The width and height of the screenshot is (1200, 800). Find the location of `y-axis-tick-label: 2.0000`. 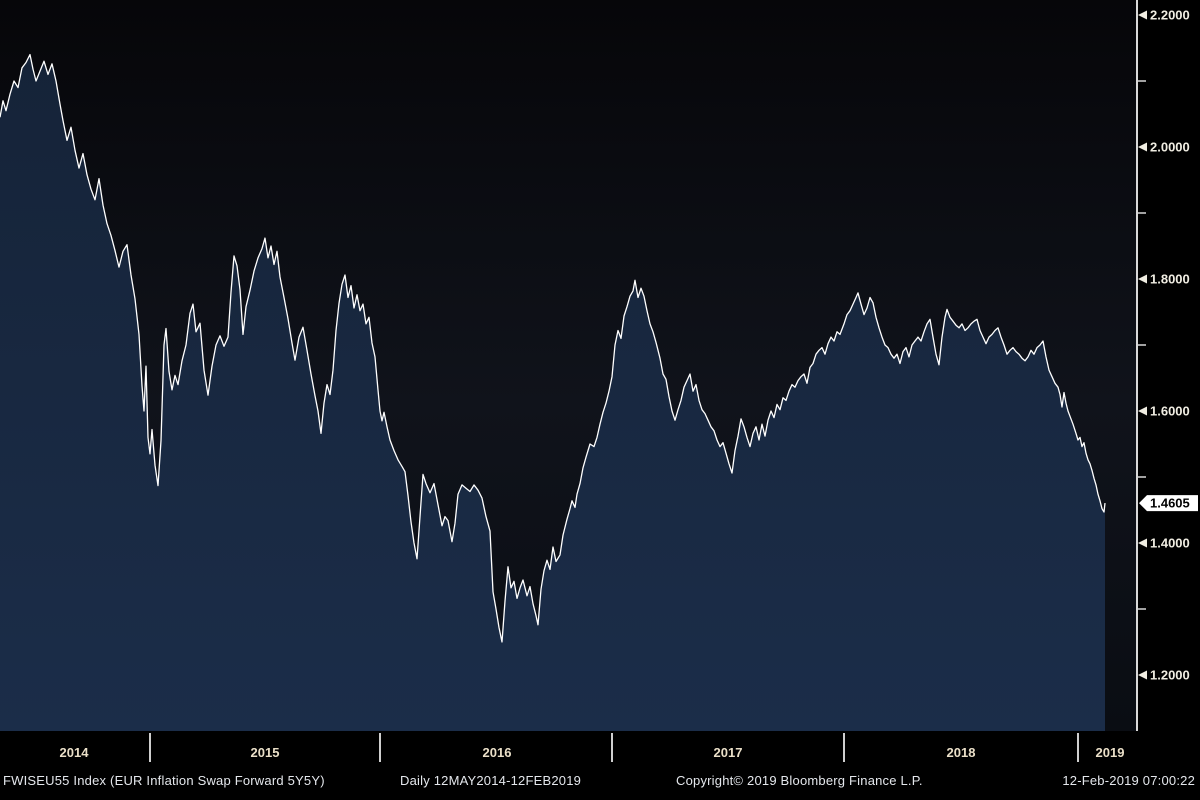

y-axis-tick-label: 2.0000 is located at coordinates (1170, 147).